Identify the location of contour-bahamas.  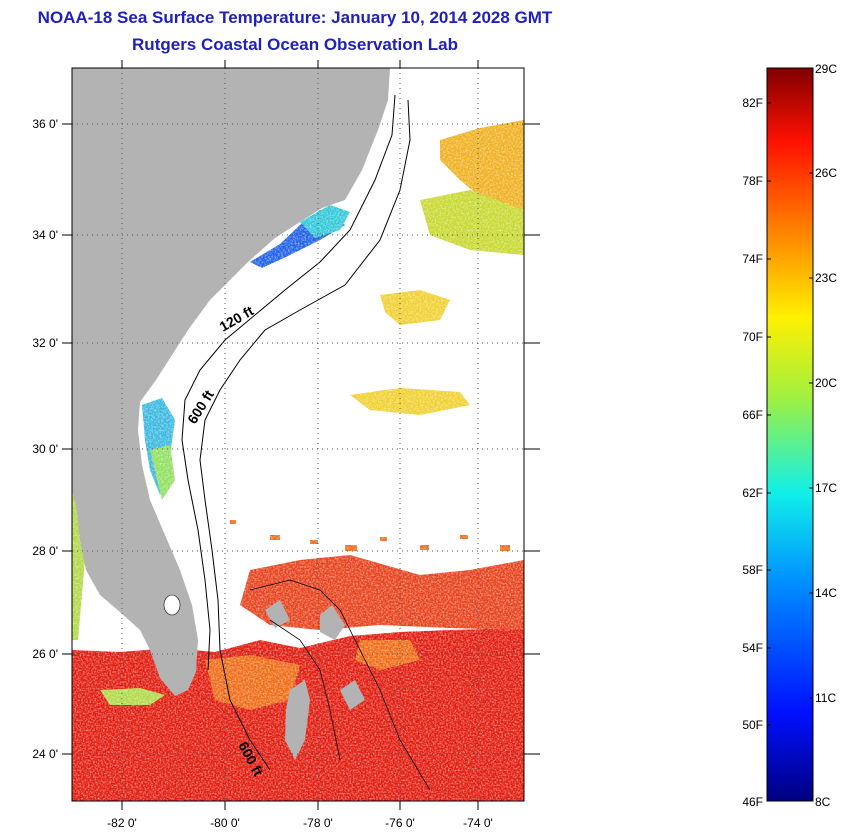
(340, 685).